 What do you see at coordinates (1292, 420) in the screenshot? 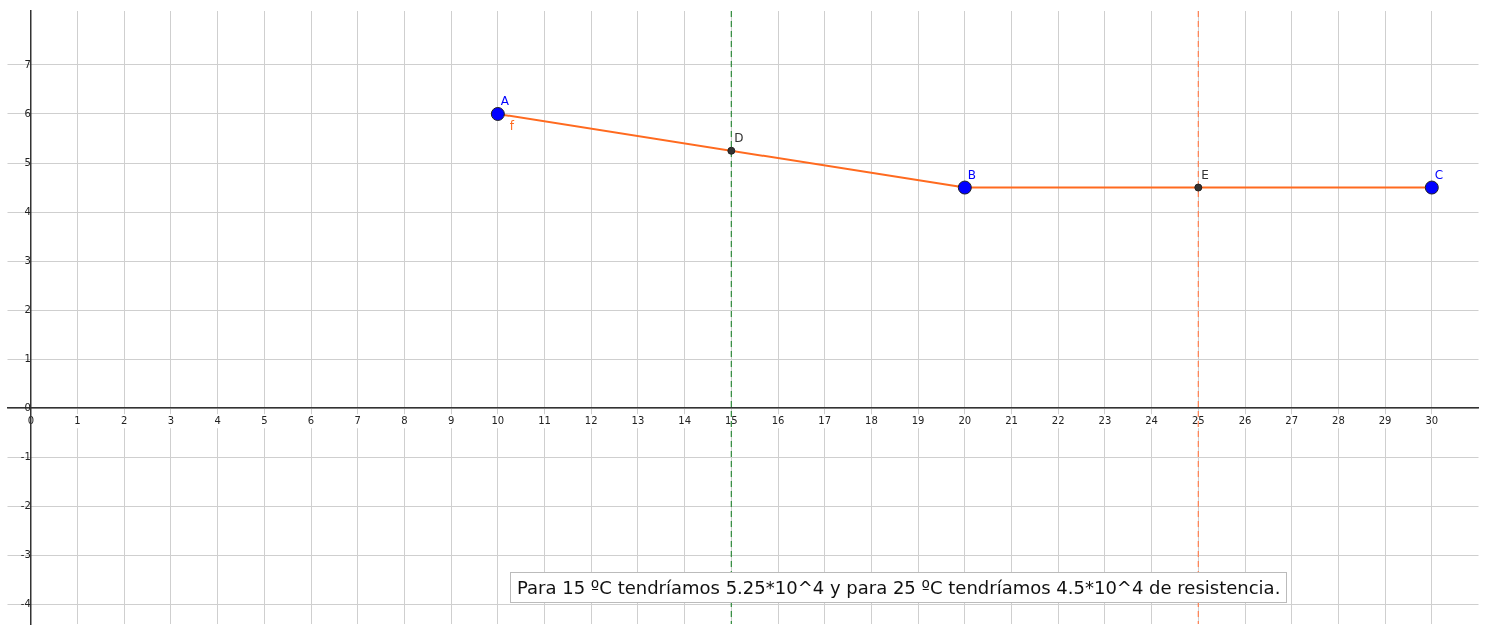
I see `x-tick-label: 27` at bounding box center [1292, 420].